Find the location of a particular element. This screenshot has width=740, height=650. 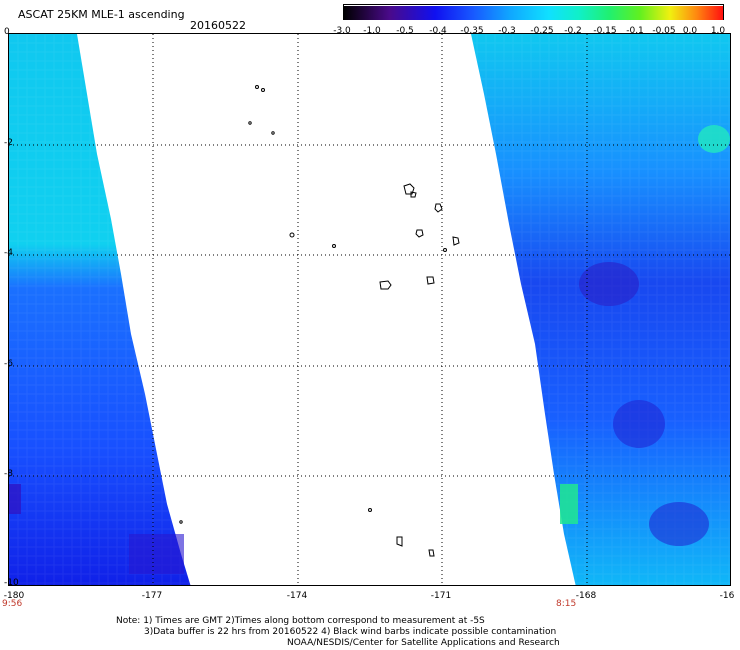

colorbar-gradient is located at coordinates (533, 13).